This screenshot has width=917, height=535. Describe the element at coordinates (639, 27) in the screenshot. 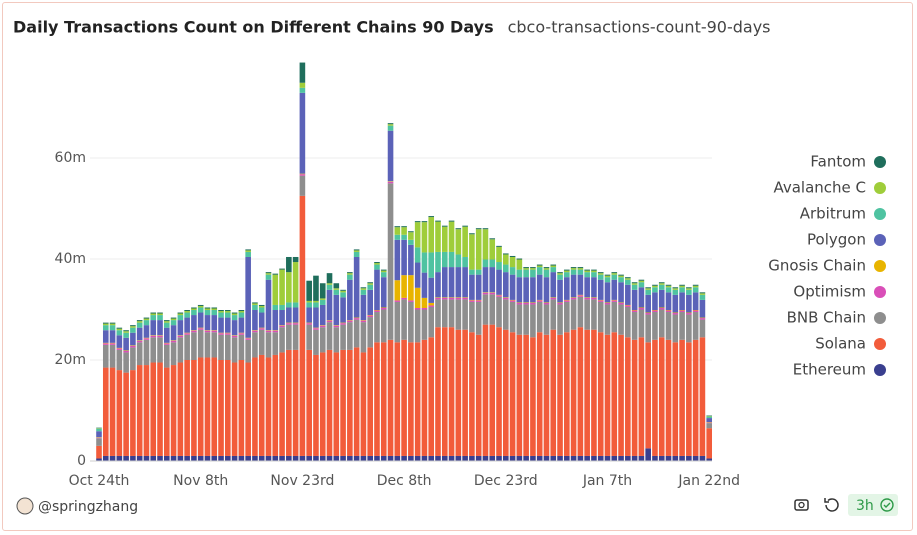

I see `chart-subtitle: cbco-transactions-count-90-days` at that location.